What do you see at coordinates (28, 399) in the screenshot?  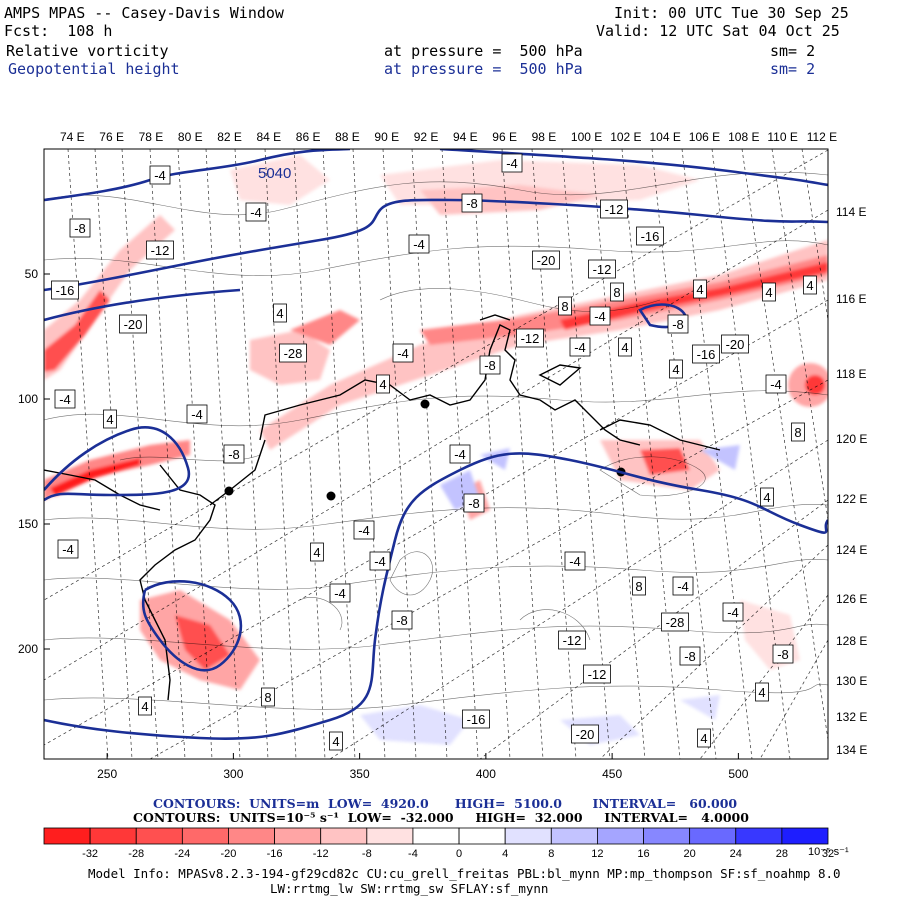 I see `left-y-label: 100` at bounding box center [28, 399].